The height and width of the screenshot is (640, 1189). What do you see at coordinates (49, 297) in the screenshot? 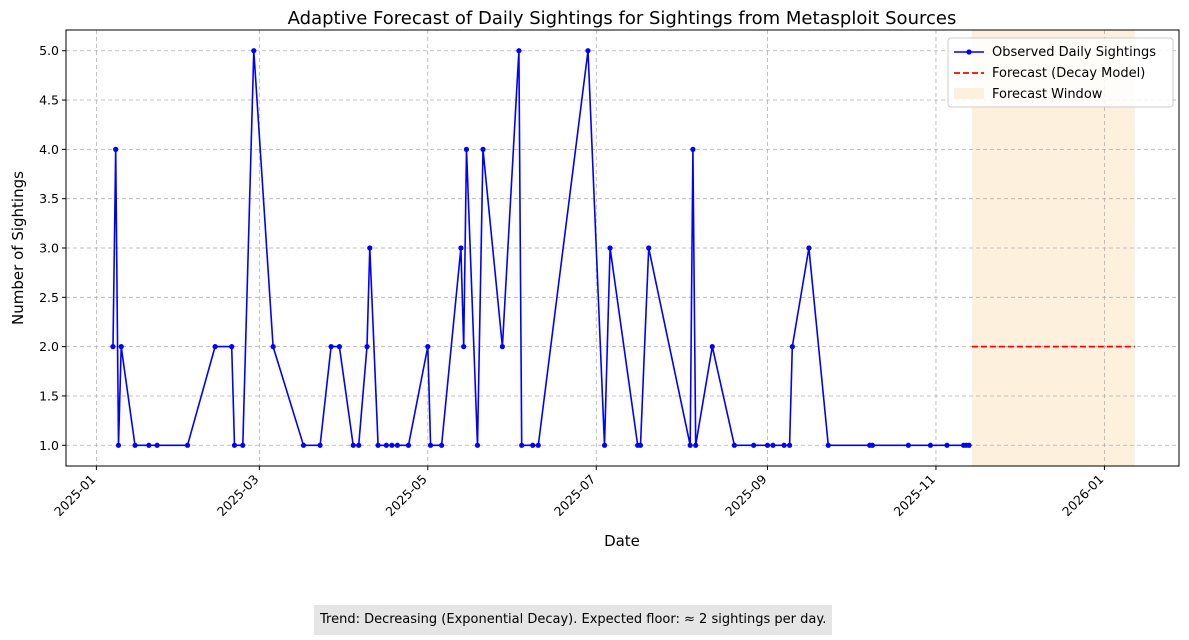
I see `y-tick-label: 2.5` at bounding box center [49, 297].